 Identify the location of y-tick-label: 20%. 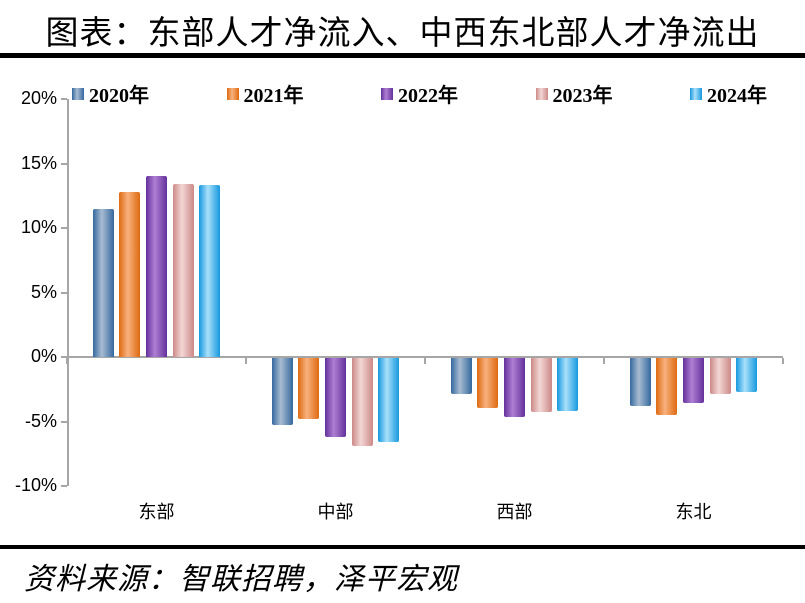
(38, 98).